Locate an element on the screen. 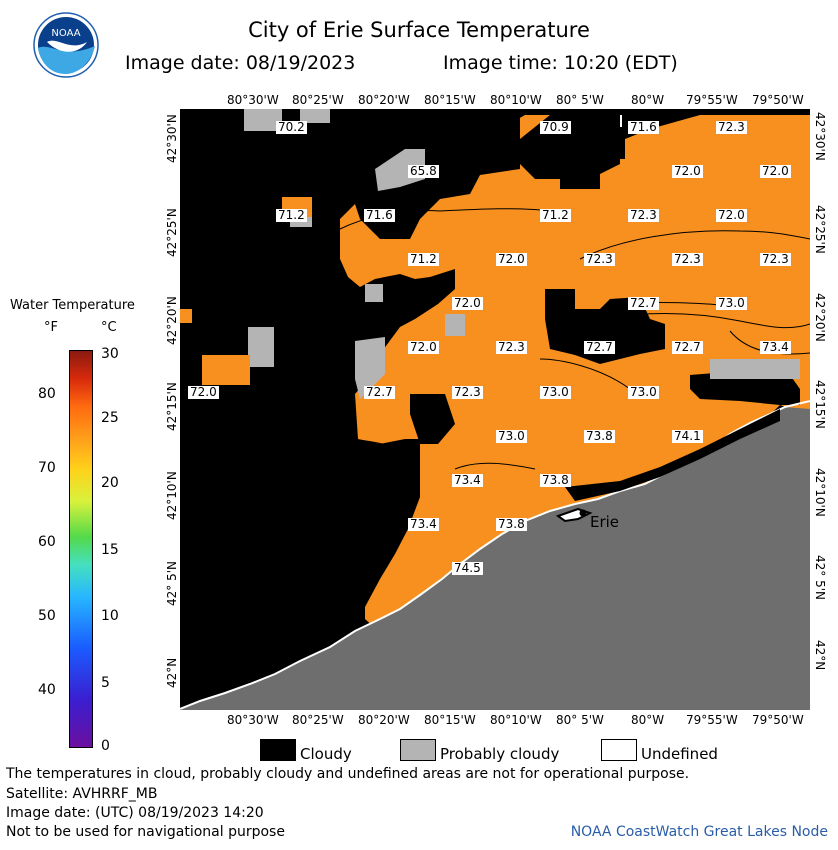 The height and width of the screenshot is (850, 838). legend-unit-f: °F is located at coordinates (51, 327).